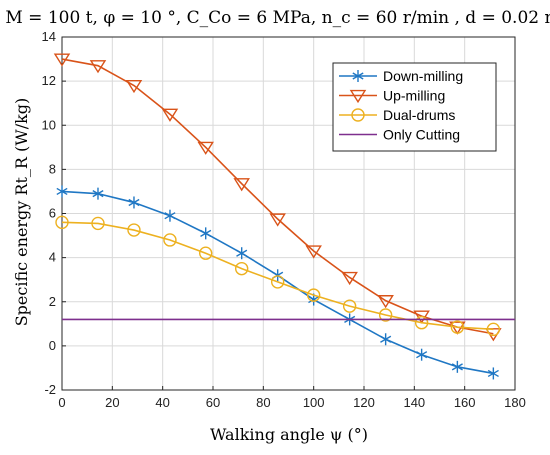 The height and width of the screenshot is (455, 550). What do you see at coordinates (263, 402) in the screenshot?
I see `x-tick-label: 80` at bounding box center [263, 402].